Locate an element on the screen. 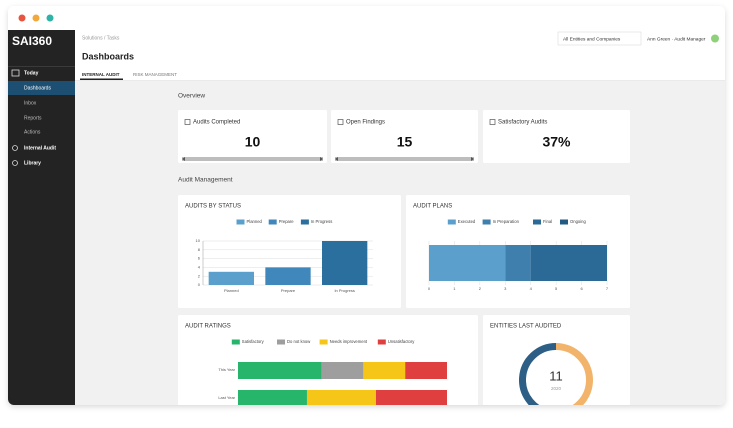  legend-label: Final is located at coordinates (547, 221).